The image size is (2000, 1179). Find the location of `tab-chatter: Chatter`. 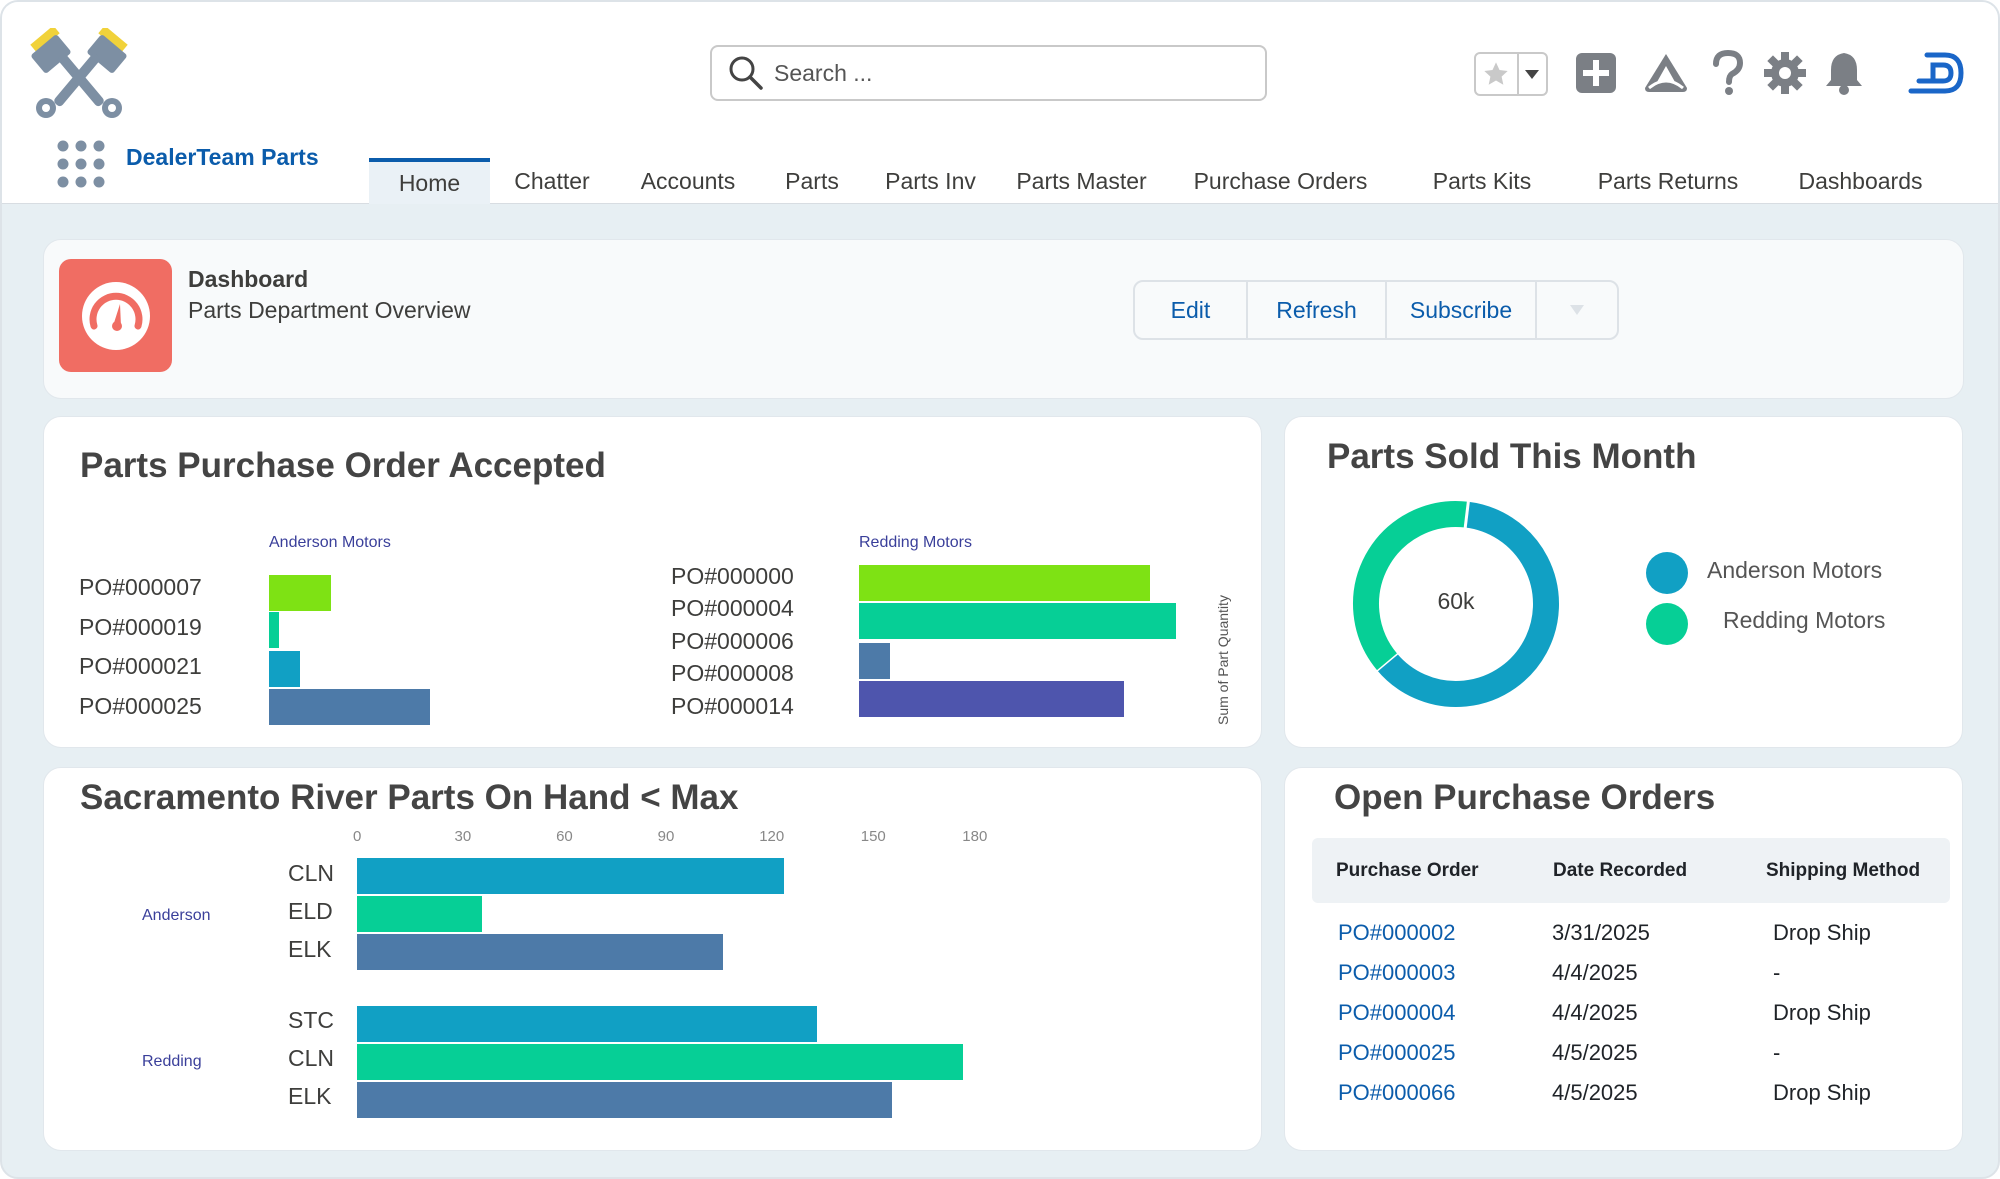

tab-chatter: Chatter is located at coordinates (552, 181).